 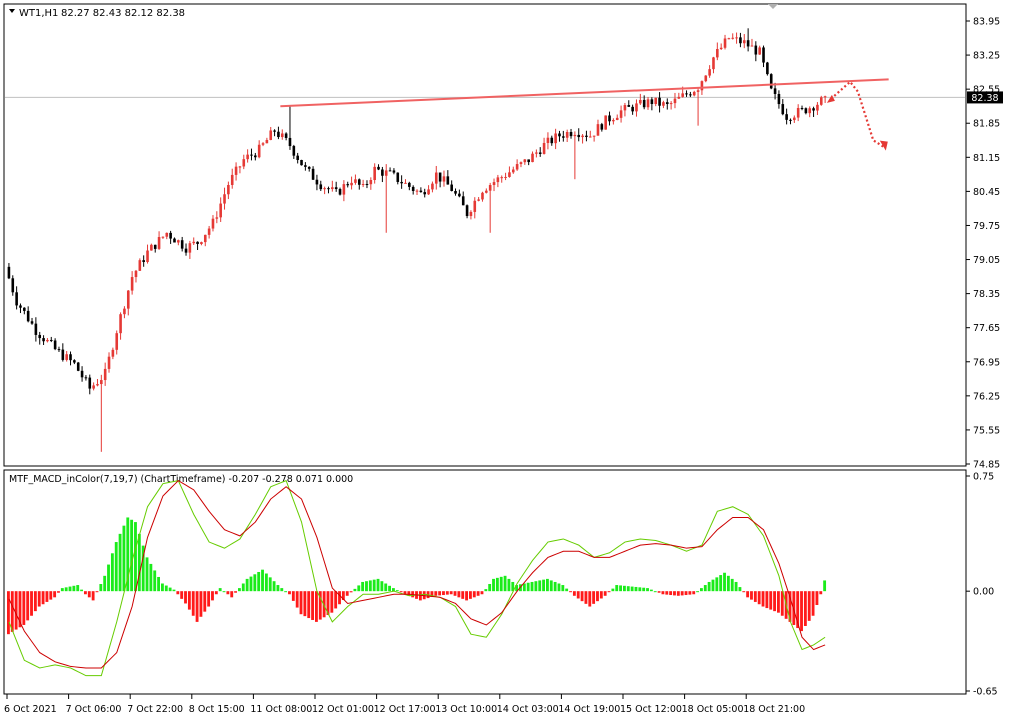 I want to click on time-tick-label: 13 Oct 10:00, so click(x=466, y=709).